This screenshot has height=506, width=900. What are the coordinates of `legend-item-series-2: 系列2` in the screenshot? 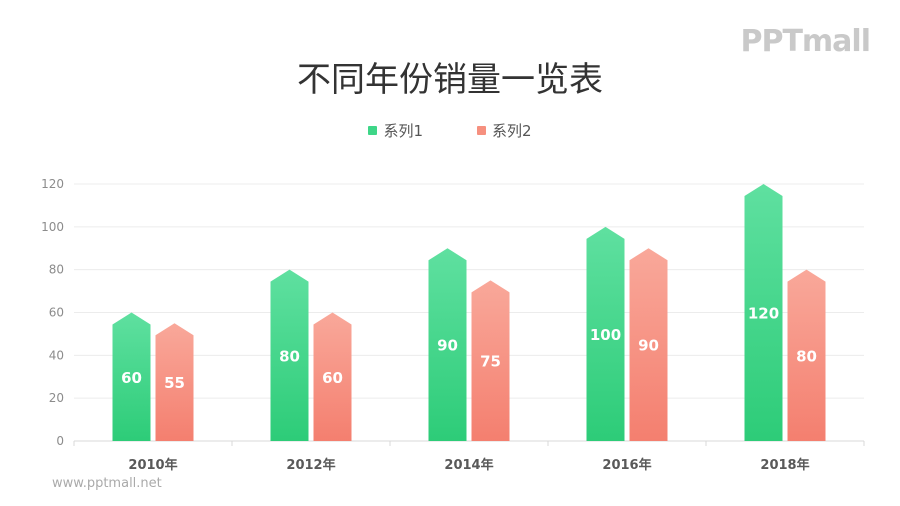 It's located at (504, 130).